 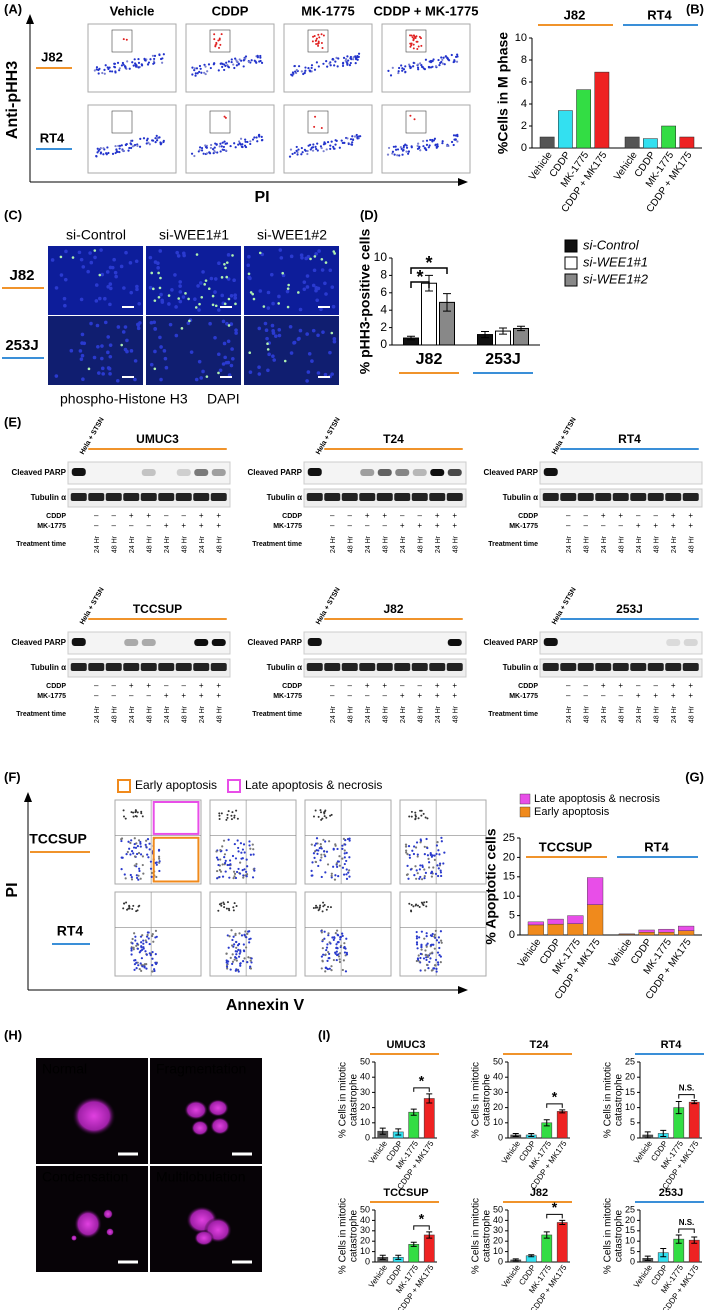 I want to click on panel-label: (A), so click(x=13, y=8).